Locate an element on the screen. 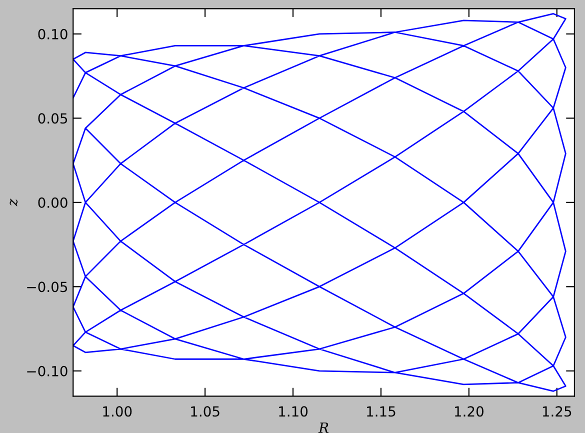 This screenshot has width=585, height=433. y-tick-label: −0.10 is located at coordinates (47, 371).